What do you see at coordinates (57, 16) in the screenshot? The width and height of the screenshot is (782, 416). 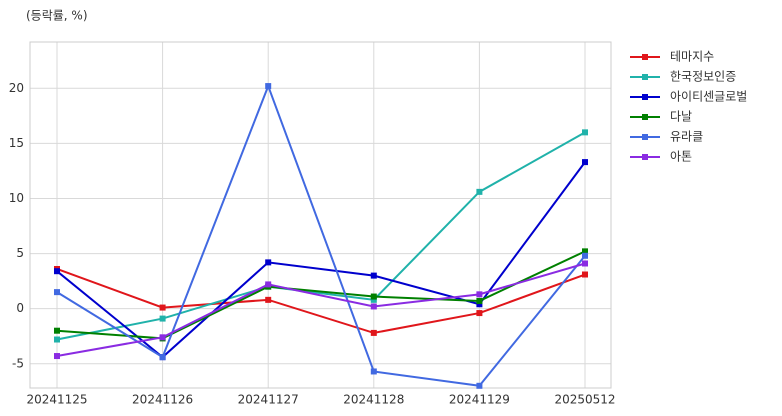 I see `unit-label: (등락률, %)` at bounding box center [57, 16].